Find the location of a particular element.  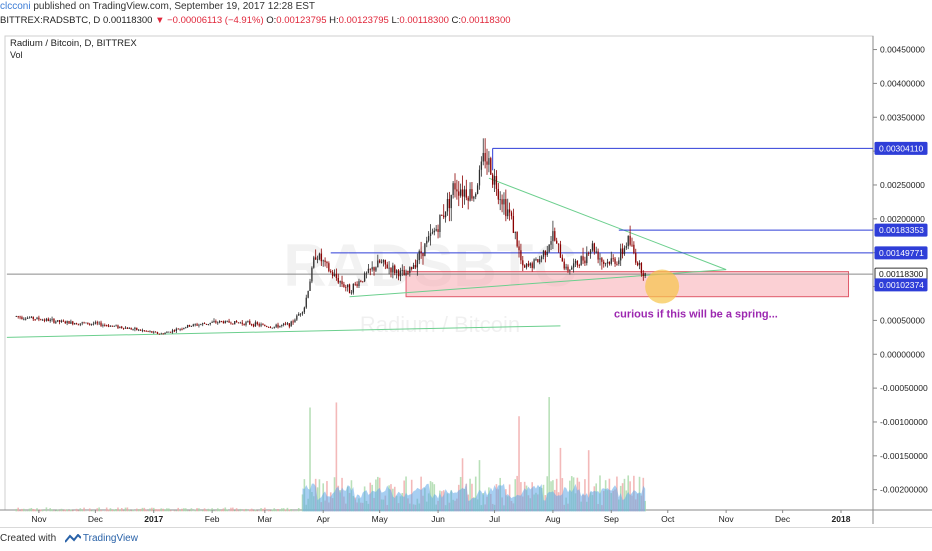

ohlc-high-value: 0.00123795 is located at coordinates (364, 20).